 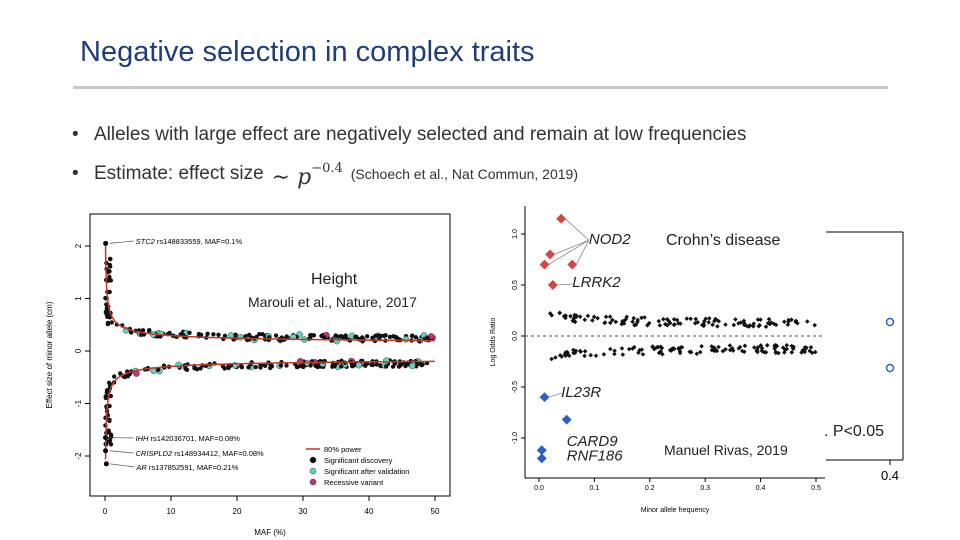 I want to click on formula: ∼ p−0.4, so click(x=307, y=173).